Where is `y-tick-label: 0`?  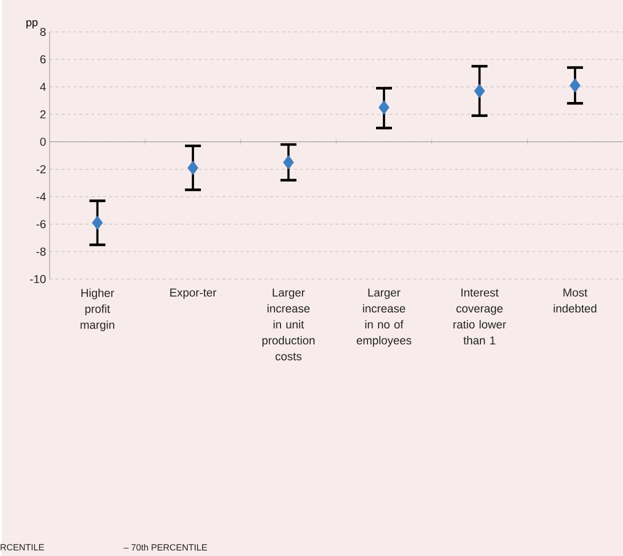 y-tick-label: 0 is located at coordinates (43, 142).